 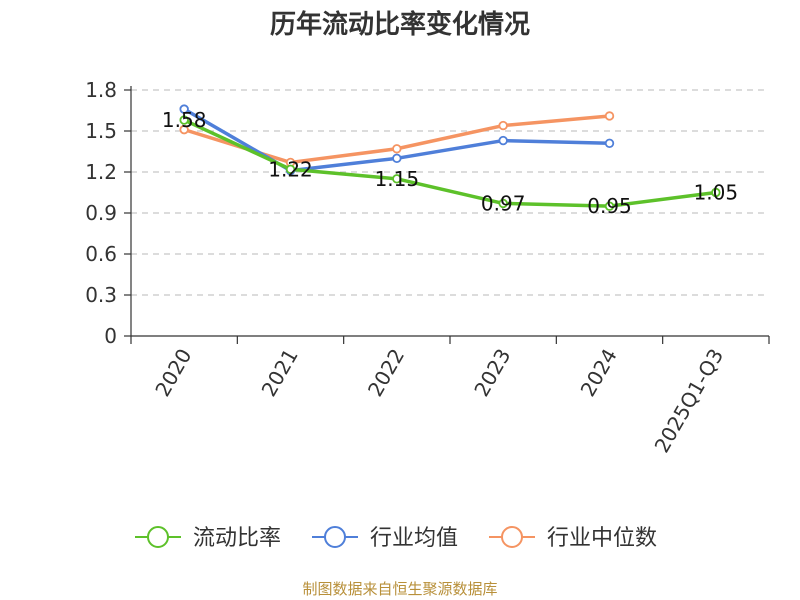 I want to click on y-tick-label: 0.9, so click(x=101, y=213).